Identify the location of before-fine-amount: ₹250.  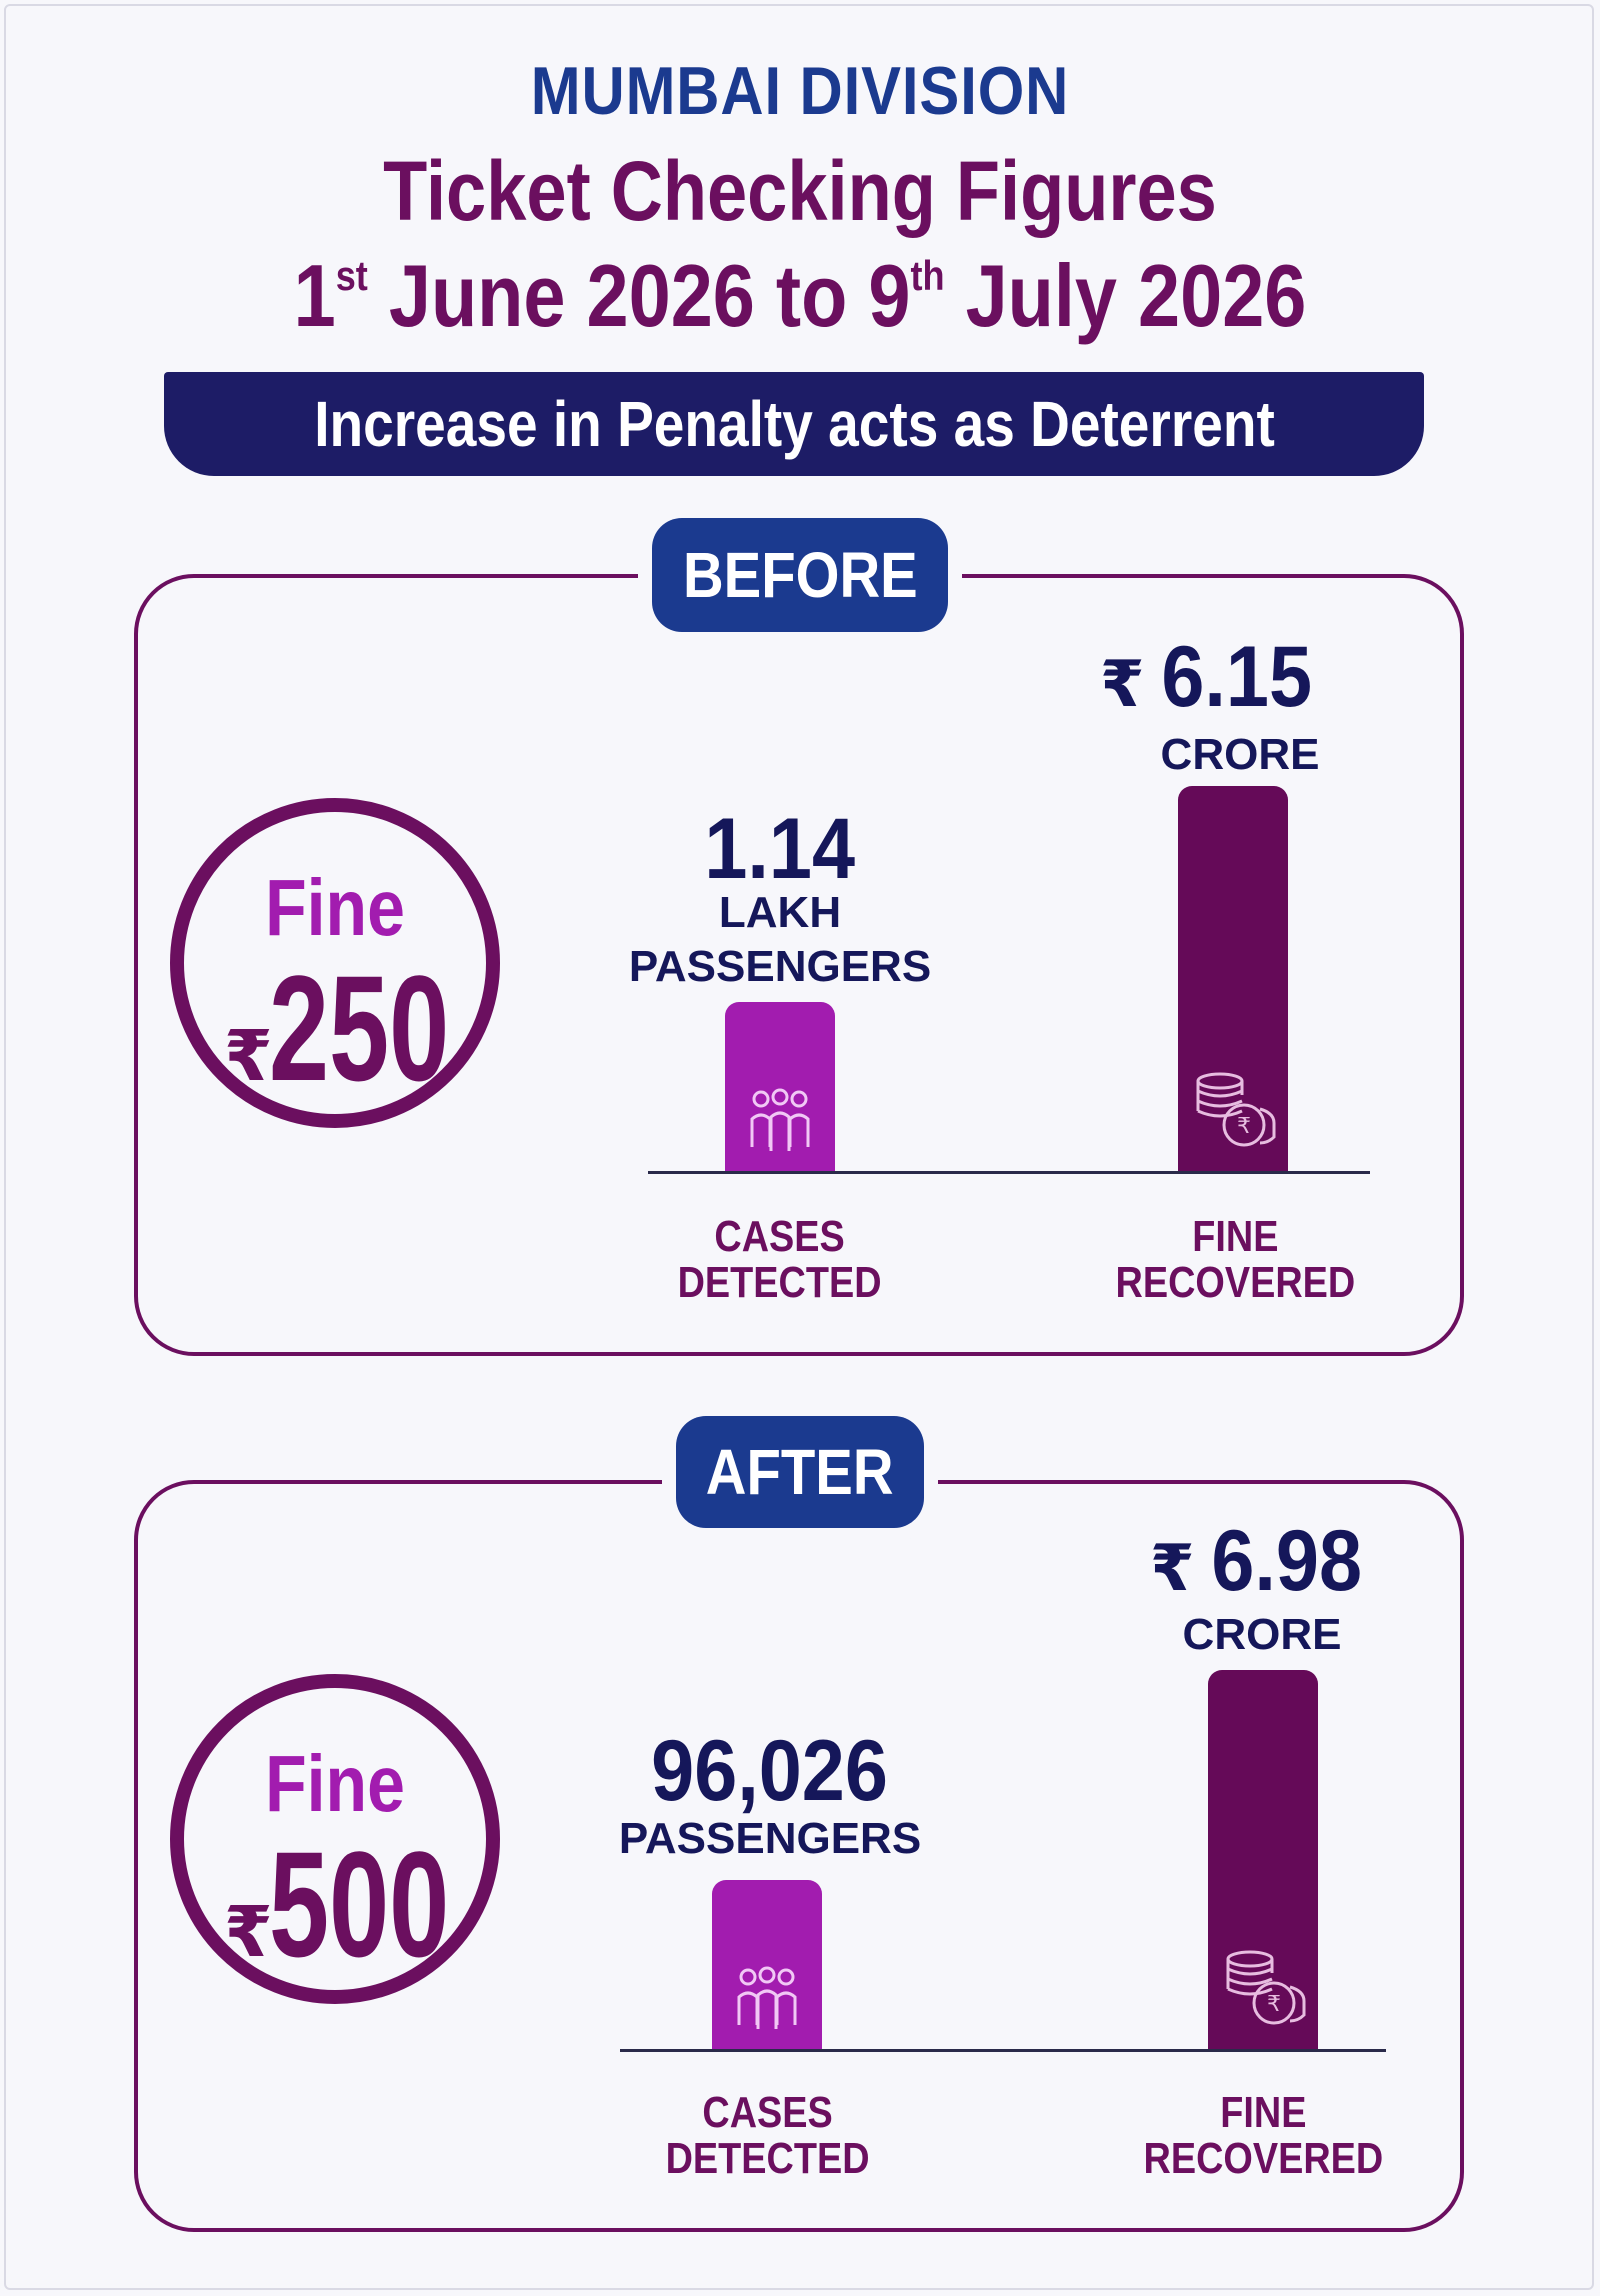
(375, 1028).